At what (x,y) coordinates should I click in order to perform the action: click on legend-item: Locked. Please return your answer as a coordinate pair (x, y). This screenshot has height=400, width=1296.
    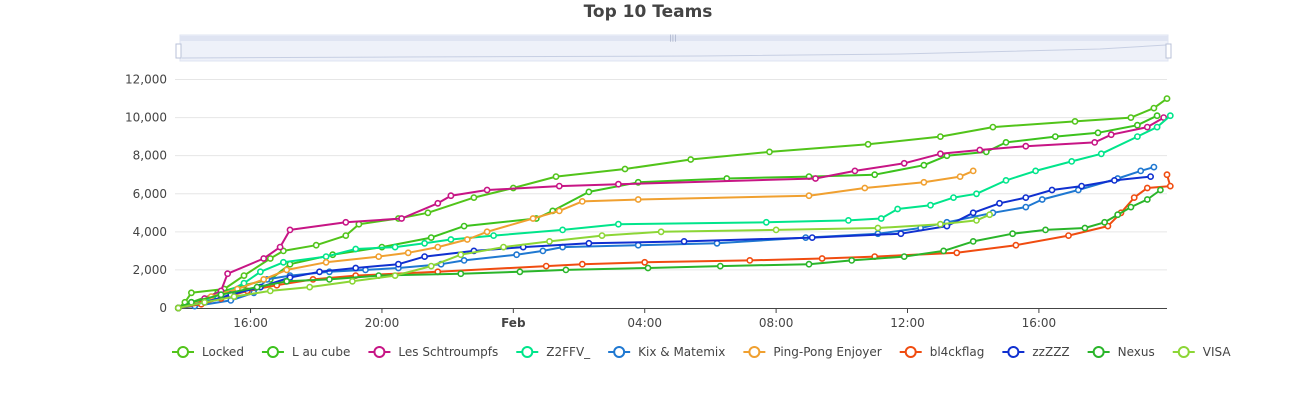
    Looking at the image, I should click on (208, 352).